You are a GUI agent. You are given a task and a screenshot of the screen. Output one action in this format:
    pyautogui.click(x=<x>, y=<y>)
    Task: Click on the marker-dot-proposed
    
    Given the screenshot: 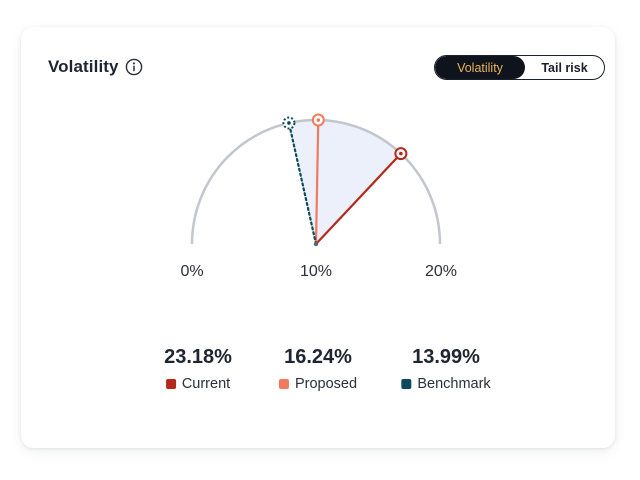 What is the action you would take?
    pyautogui.click(x=318, y=120)
    